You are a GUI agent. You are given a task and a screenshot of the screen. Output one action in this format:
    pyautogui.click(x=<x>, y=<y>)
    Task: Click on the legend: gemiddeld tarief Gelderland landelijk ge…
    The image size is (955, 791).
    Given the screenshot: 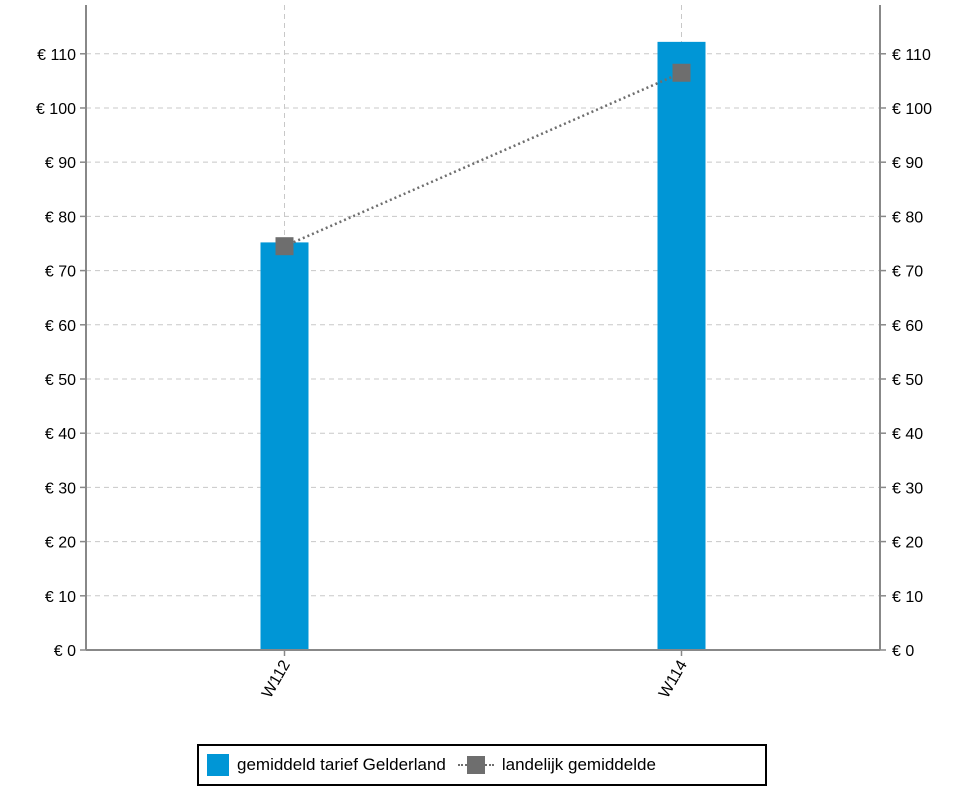 What is the action you would take?
    pyautogui.click(x=482, y=765)
    